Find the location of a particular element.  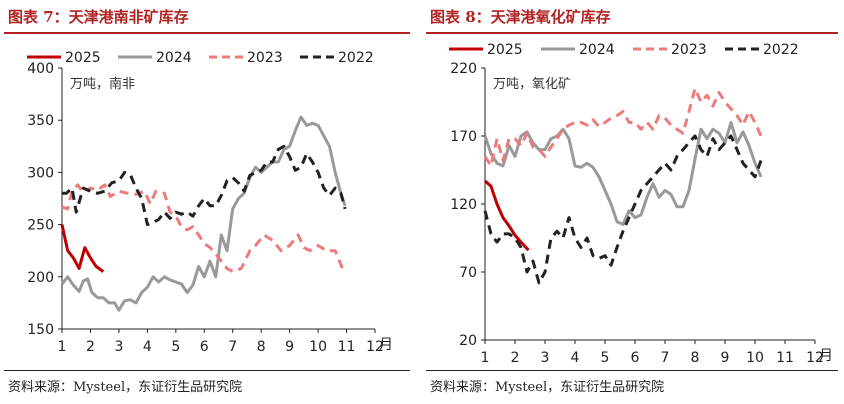

chart-title: 图表 8：天津港氧化矿库存 is located at coordinates (520, 17).